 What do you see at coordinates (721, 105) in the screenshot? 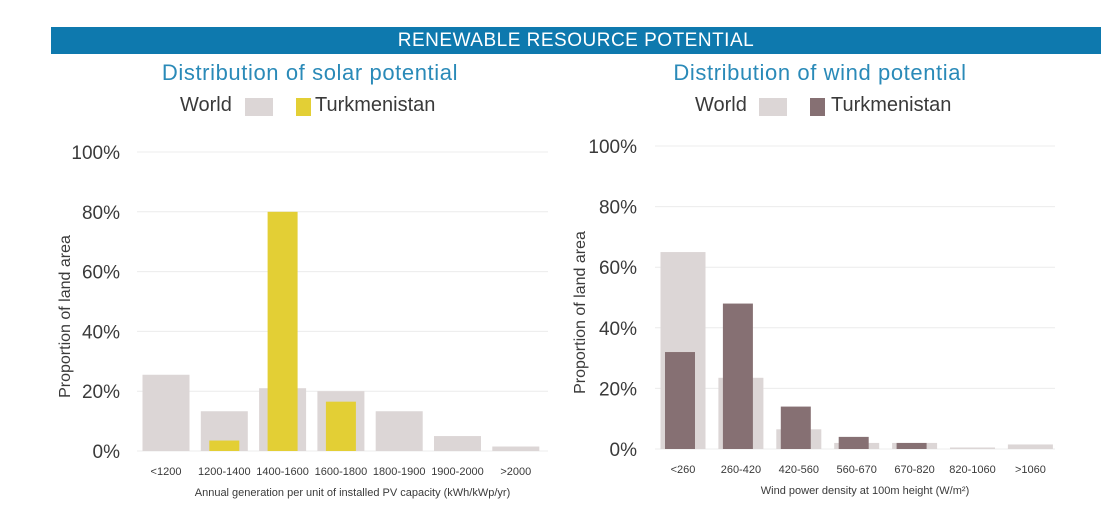
I see `wind-legend-world-label: World` at bounding box center [721, 105].